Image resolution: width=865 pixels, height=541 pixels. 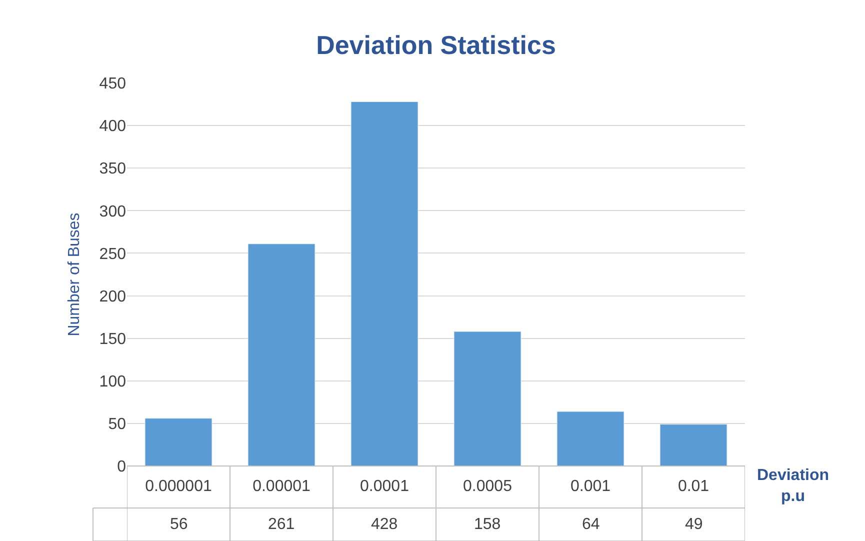 What do you see at coordinates (112, 84) in the screenshot?
I see `y-tick-label: 450` at bounding box center [112, 84].